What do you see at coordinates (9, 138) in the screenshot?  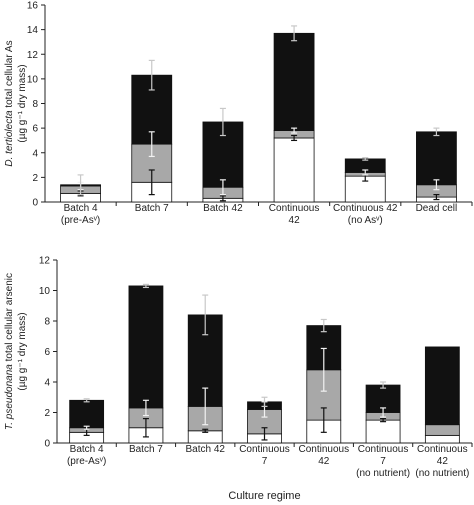 I see `y-axis-species: D. tertiolecta` at bounding box center [9, 138].